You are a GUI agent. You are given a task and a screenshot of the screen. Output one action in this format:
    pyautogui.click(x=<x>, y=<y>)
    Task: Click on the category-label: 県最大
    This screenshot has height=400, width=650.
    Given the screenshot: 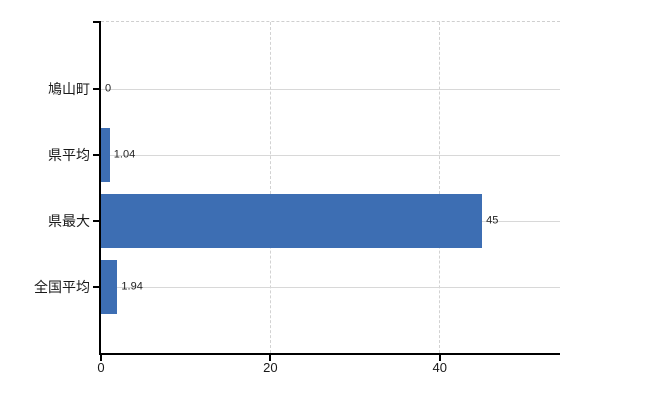 What is the action you would take?
    pyautogui.click(x=69, y=221)
    